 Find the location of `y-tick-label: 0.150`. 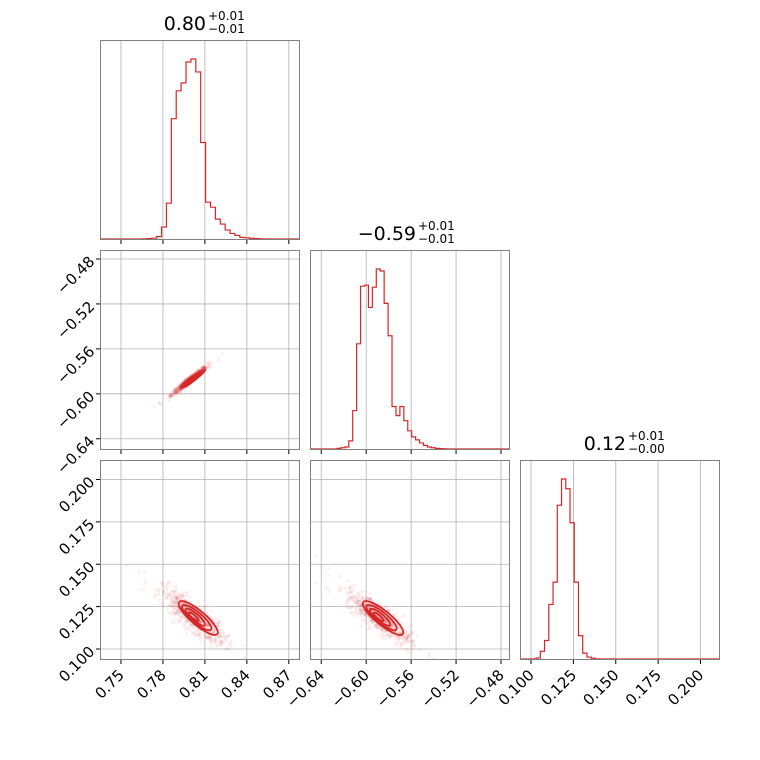

y-tick-label: 0.150 is located at coordinates (76, 579).